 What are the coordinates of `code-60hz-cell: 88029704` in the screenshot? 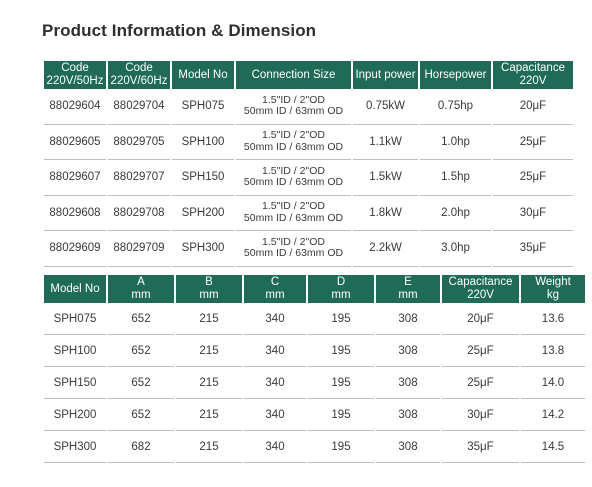 It's located at (139, 107).